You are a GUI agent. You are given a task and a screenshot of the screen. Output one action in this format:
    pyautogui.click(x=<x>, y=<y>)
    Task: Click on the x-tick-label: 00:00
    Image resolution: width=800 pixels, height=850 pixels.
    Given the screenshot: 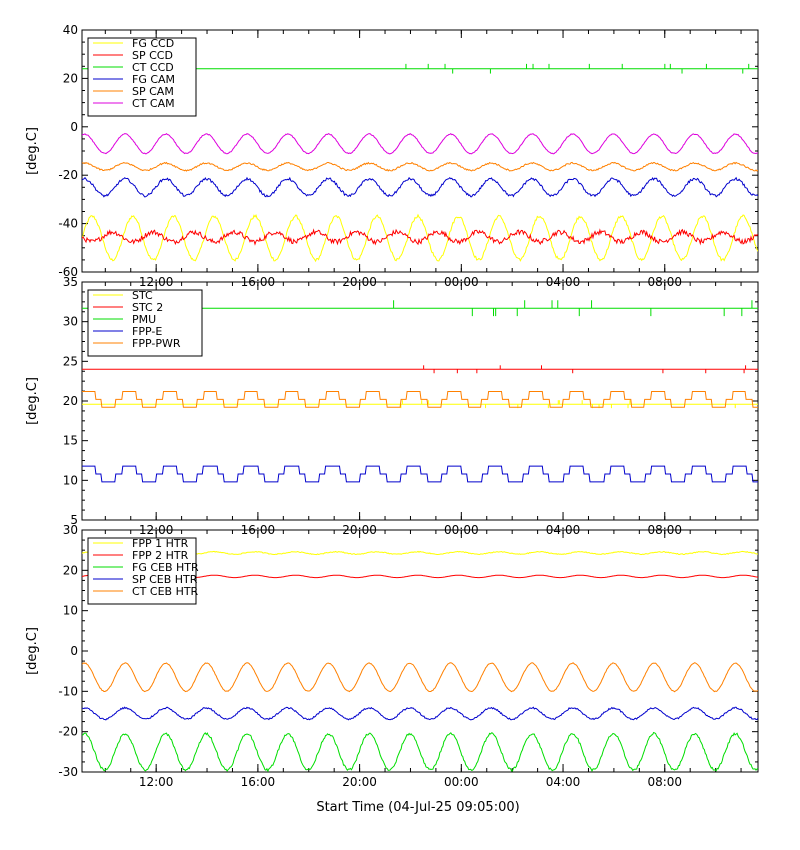 What is the action you would take?
    pyautogui.click(x=461, y=782)
    